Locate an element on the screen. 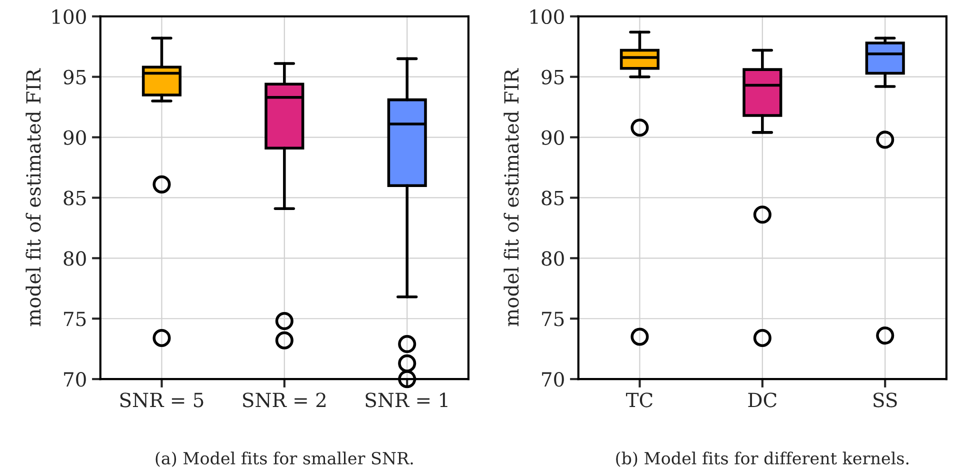 The width and height of the screenshot is (956, 468). text: (b) Model fits for different kernels. is located at coordinates (762, 459).